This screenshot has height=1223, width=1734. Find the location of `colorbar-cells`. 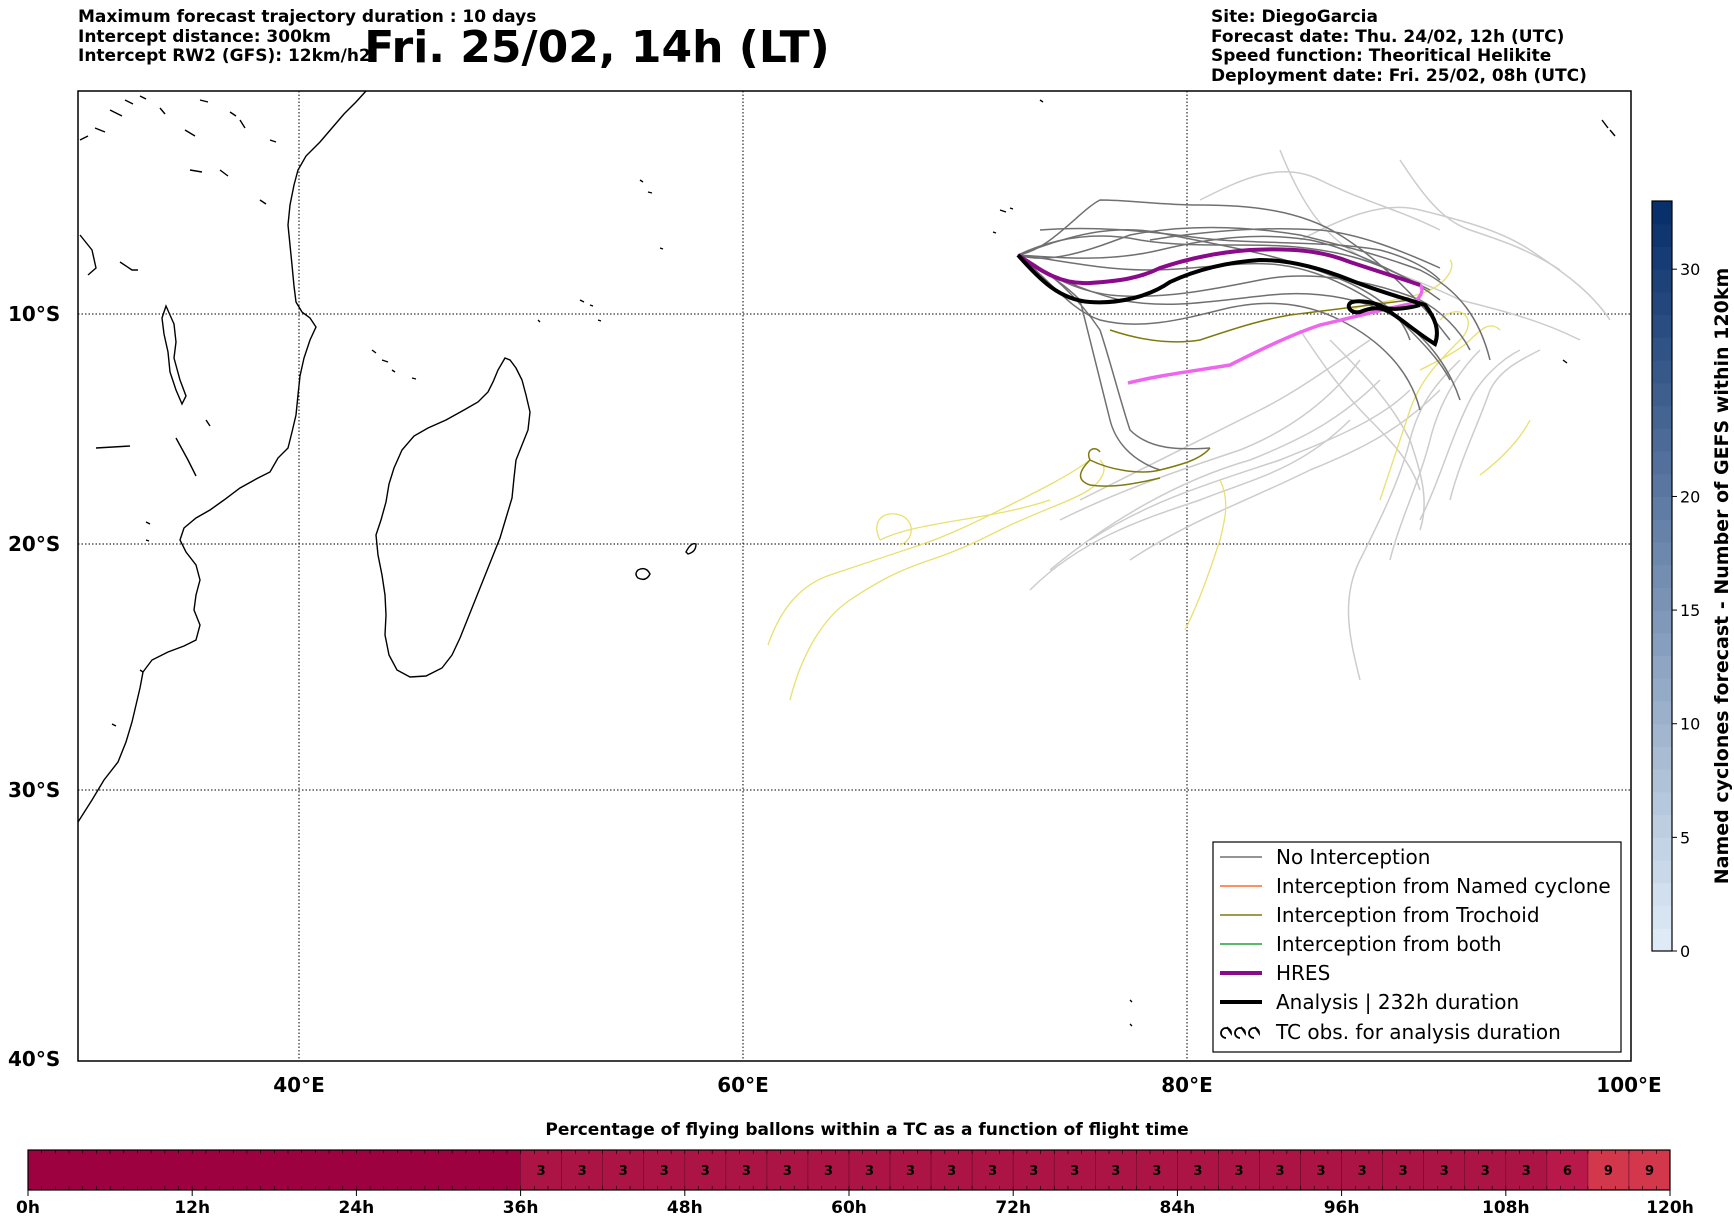

colorbar-cells is located at coordinates (1662, 576).